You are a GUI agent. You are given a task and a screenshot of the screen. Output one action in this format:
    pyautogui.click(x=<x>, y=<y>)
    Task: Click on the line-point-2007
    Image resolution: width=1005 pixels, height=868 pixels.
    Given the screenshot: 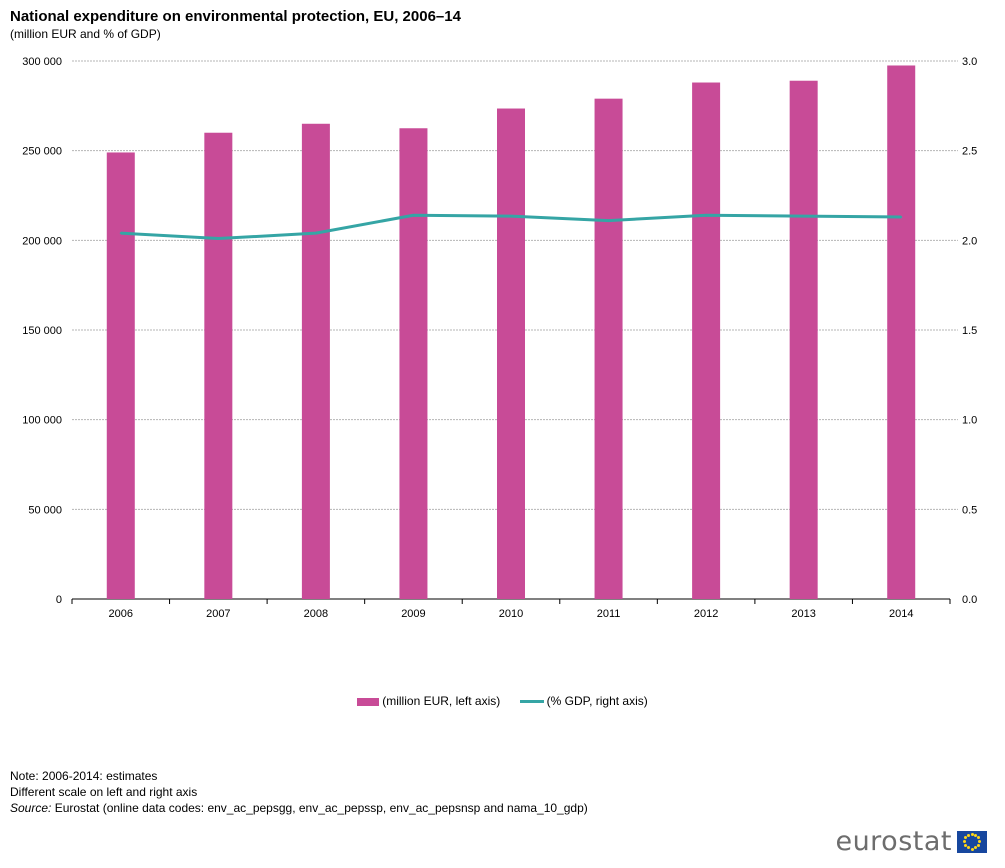 What is the action you would take?
    pyautogui.click(x=218, y=238)
    